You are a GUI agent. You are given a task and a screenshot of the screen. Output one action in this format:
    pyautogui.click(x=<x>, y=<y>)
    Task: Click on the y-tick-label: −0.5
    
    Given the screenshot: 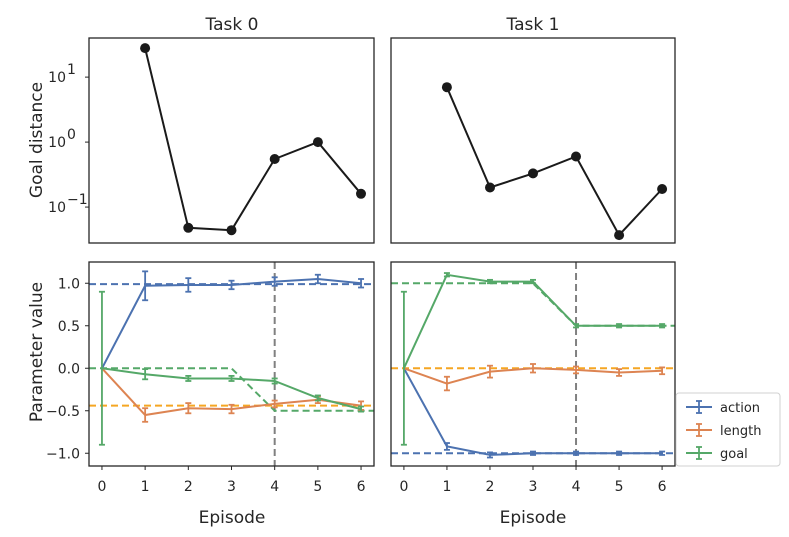 What is the action you would take?
    pyautogui.click(x=63, y=412)
    